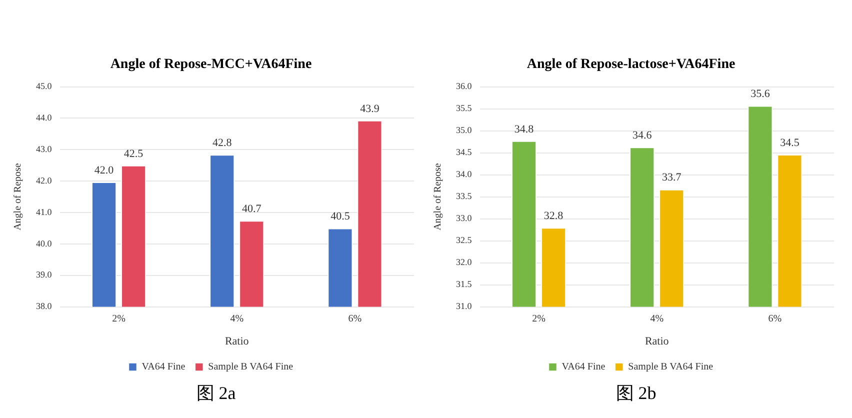  Describe the element at coordinates (524, 129) in the screenshot. I see `data-label: 34.8` at that location.